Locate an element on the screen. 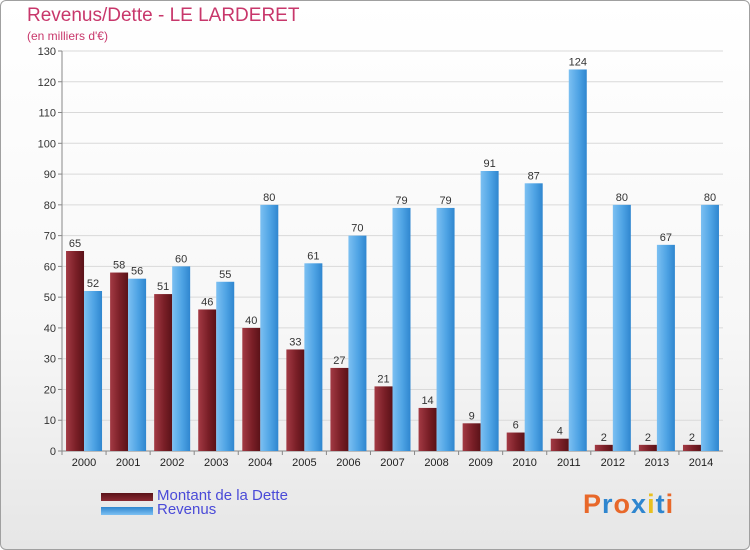 Image resolution: width=750 pixels, height=550 pixels. data-label-debt-2004: 40 is located at coordinates (251, 321).